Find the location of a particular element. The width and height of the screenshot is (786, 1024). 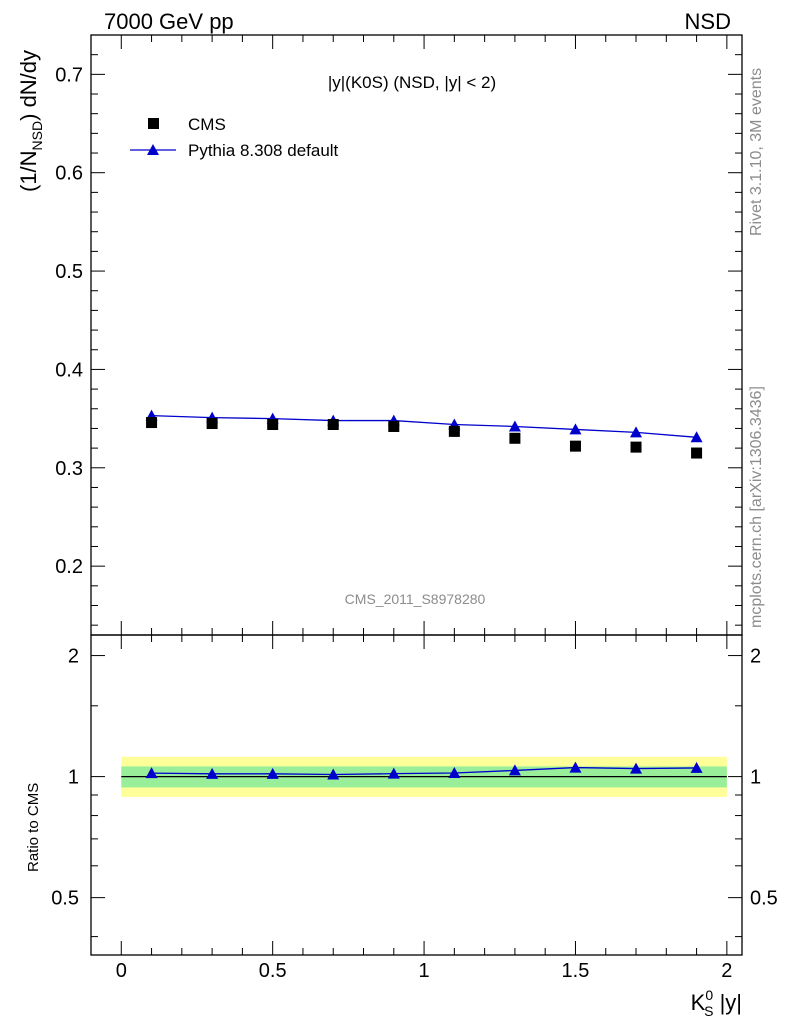

legend-label-cms: CMS is located at coordinates (207, 124).